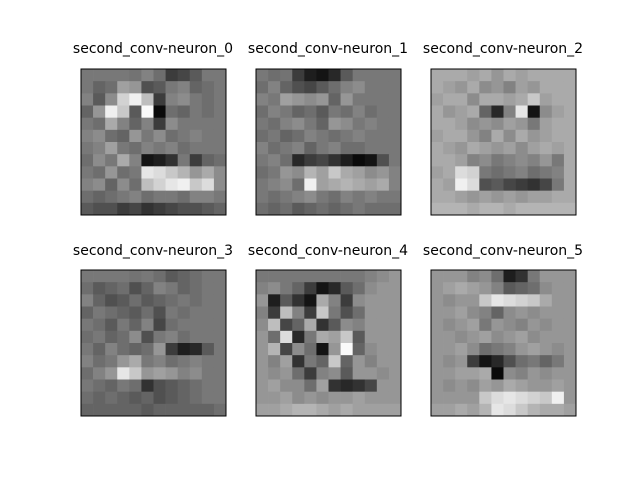  I want to click on subplot-title: second_conv-neuron_3, so click(153, 251).